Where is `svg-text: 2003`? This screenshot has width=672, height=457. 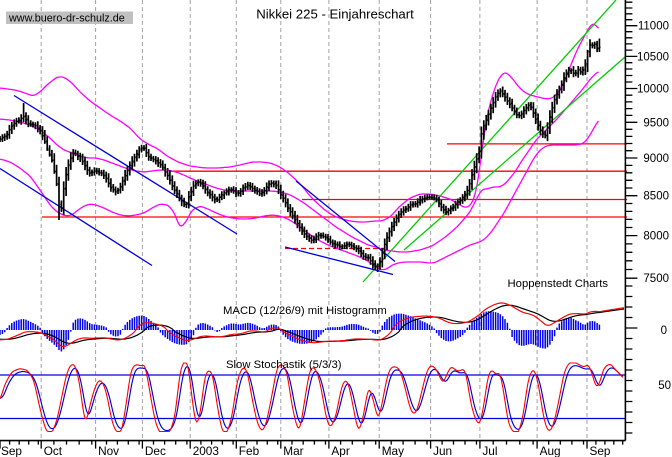 svg-text: 2003 is located at coordinates (206, 450).